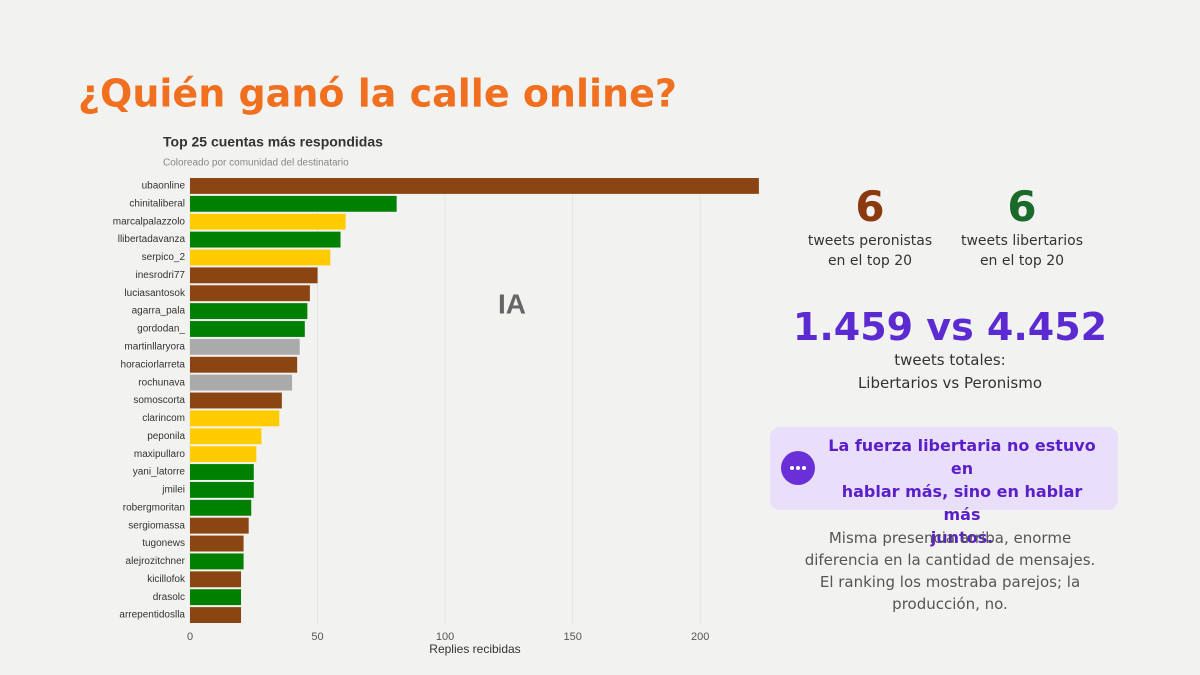 This screenshot has width=1200, height=675. What do you see at coordinates (163, 543) in the screenshot?
I see `y-tick-label: tugonews` at bounding box center [163, 543].